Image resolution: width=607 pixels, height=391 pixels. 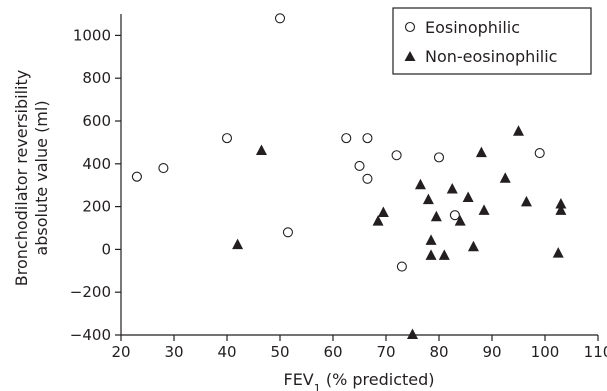 I want to click on y-tick-label: 600, so click(x=96, y=121).